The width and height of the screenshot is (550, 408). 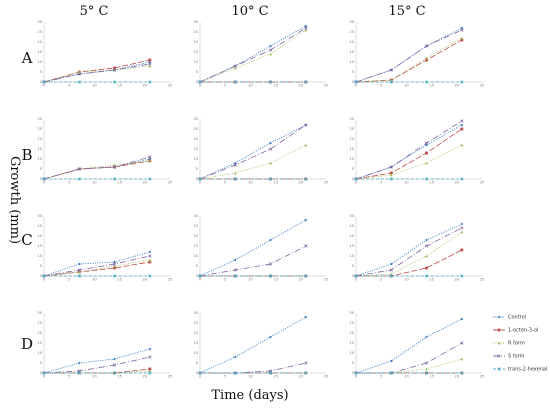 What do you see at coordinates (249, 395) in the screenshot?
I see `x-axis-title: Time (days)` at bounding box center [249, 395].